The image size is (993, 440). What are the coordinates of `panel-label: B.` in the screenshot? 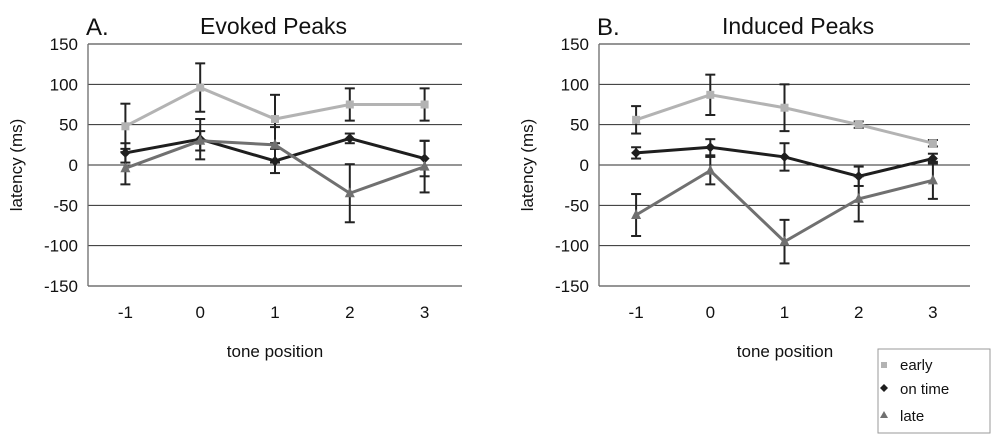 It's located at (608, 27).